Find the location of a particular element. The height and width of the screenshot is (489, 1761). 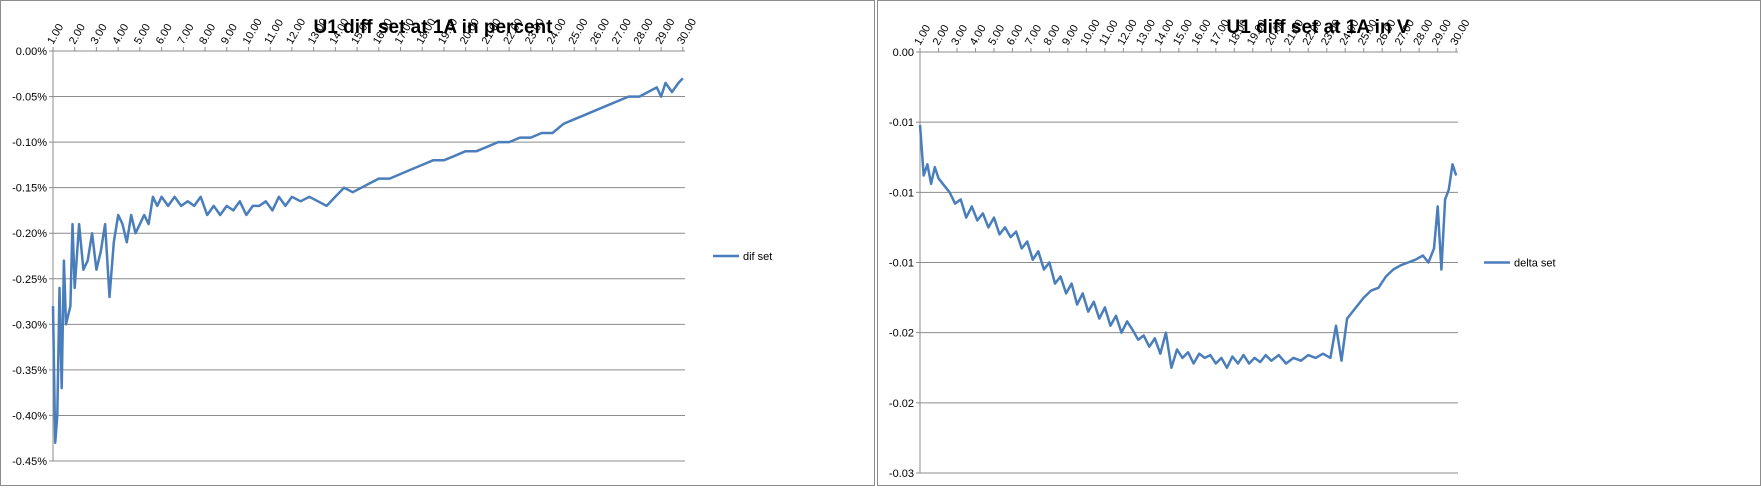

x-tick-label: 25.00 is located at coordinates (578, 32).